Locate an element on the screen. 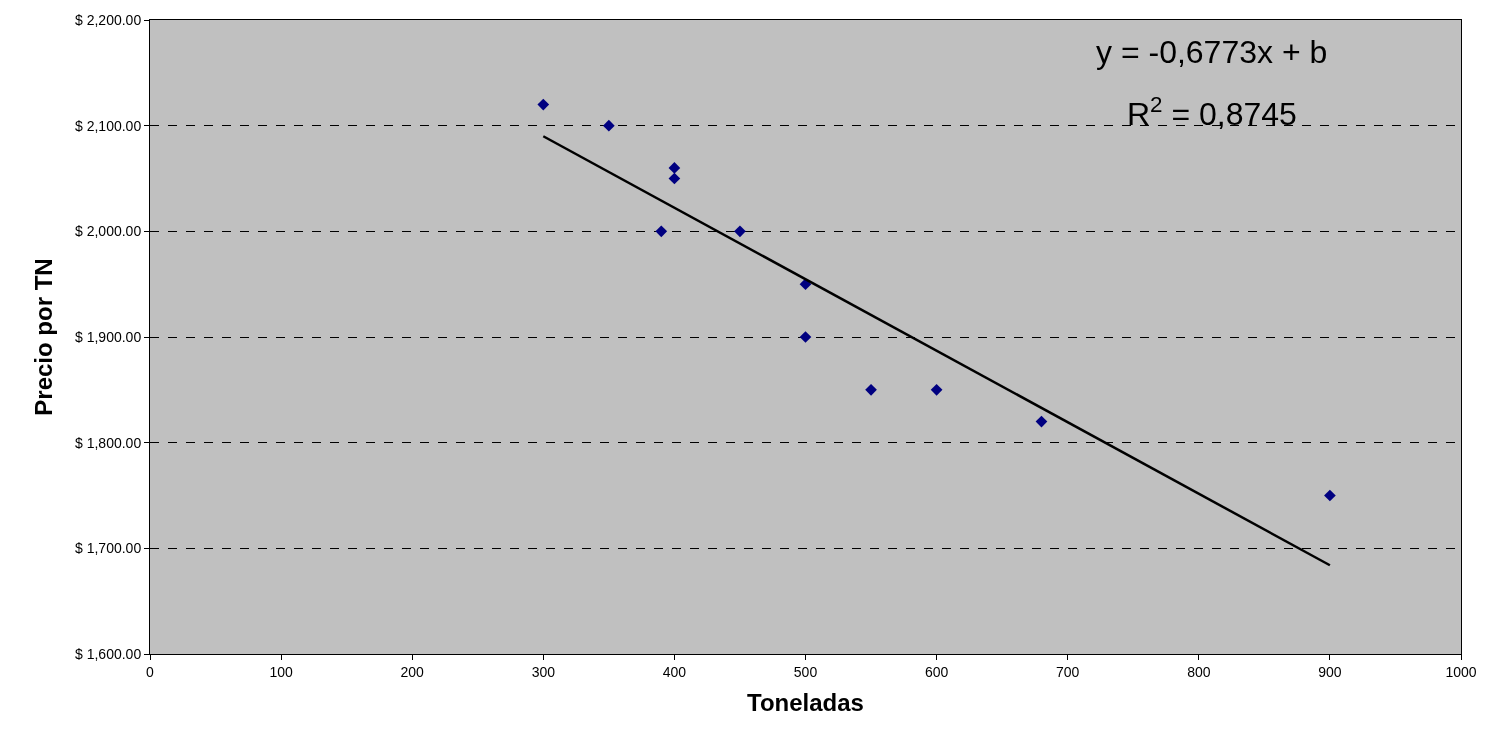 The height and width of the screenshot is (744, 1489). annotation: y = -0,6773x + b is located at coordinates (1212, 52).